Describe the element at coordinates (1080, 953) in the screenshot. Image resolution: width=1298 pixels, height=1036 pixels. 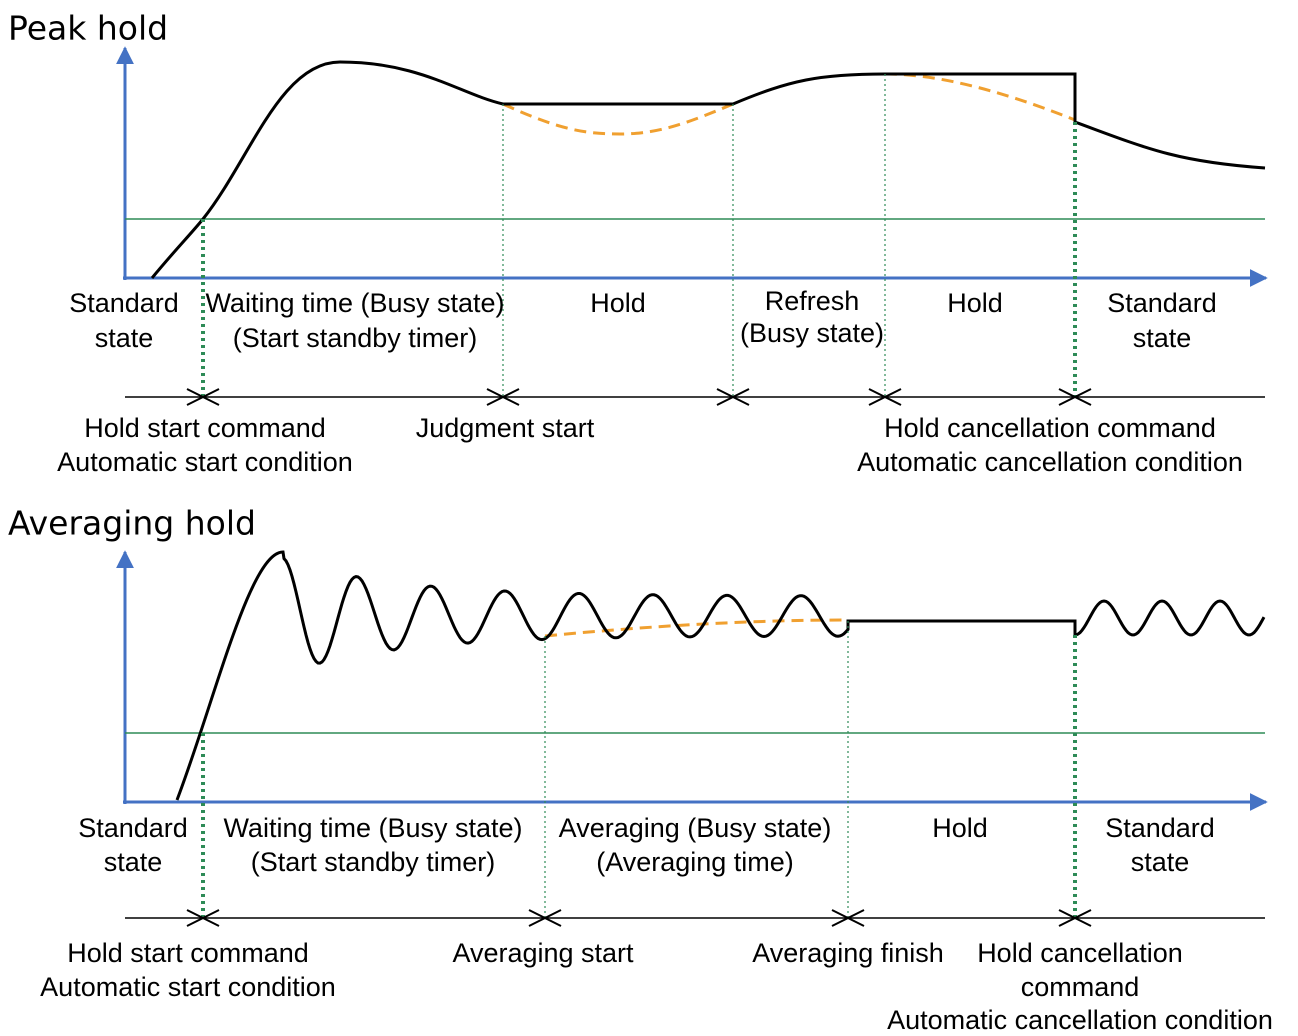
I see `event-label: Hold cancellation` at that location.